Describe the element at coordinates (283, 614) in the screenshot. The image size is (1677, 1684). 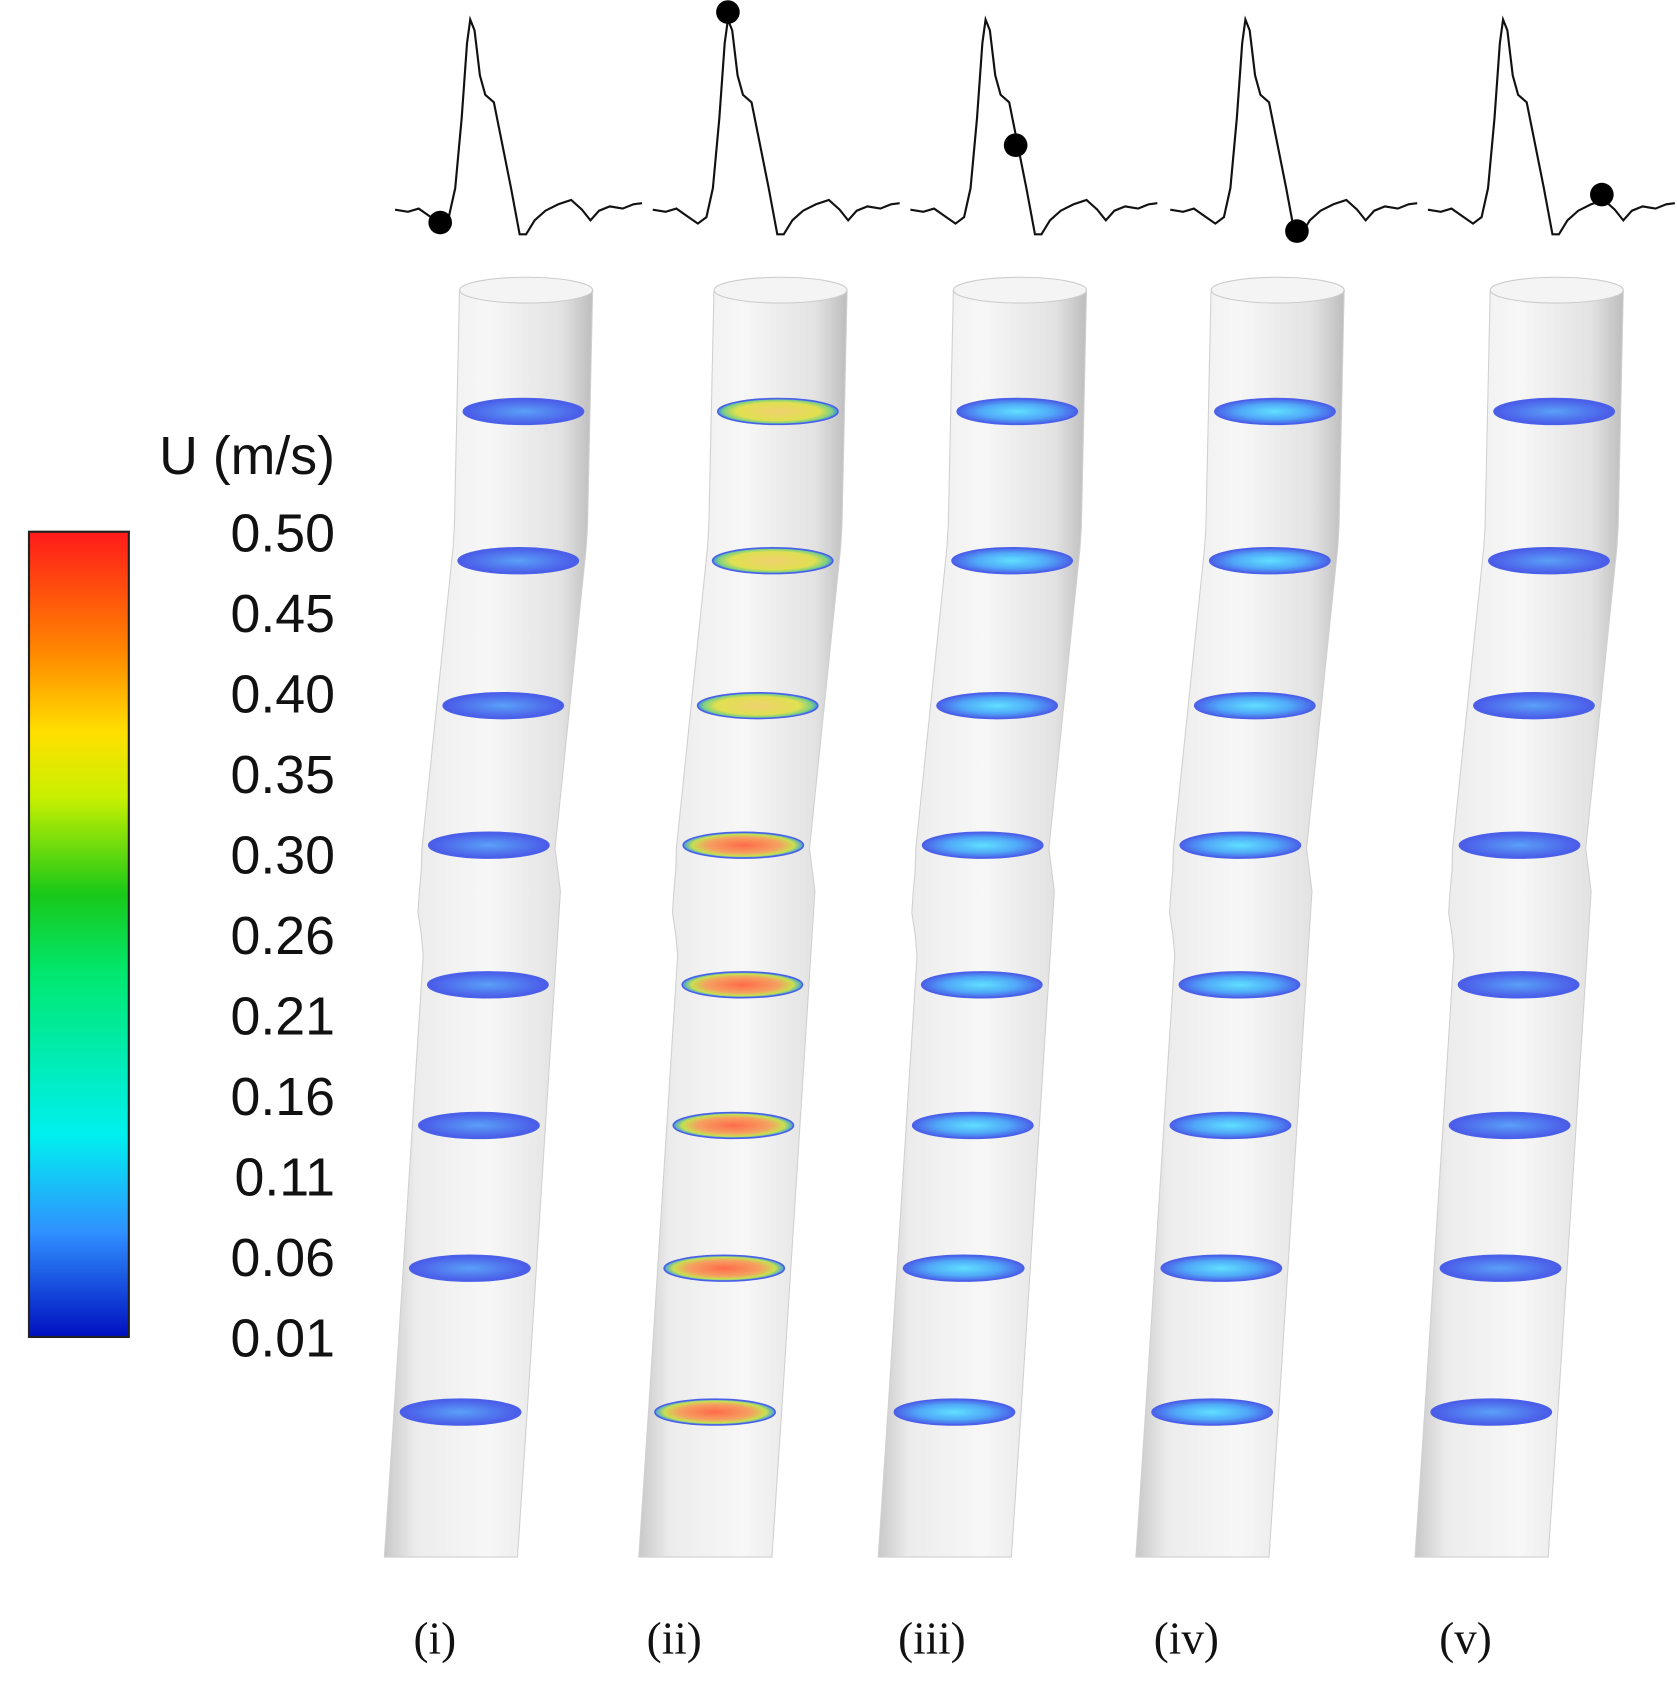
I see `colorbar-label: 0.45` at that location.